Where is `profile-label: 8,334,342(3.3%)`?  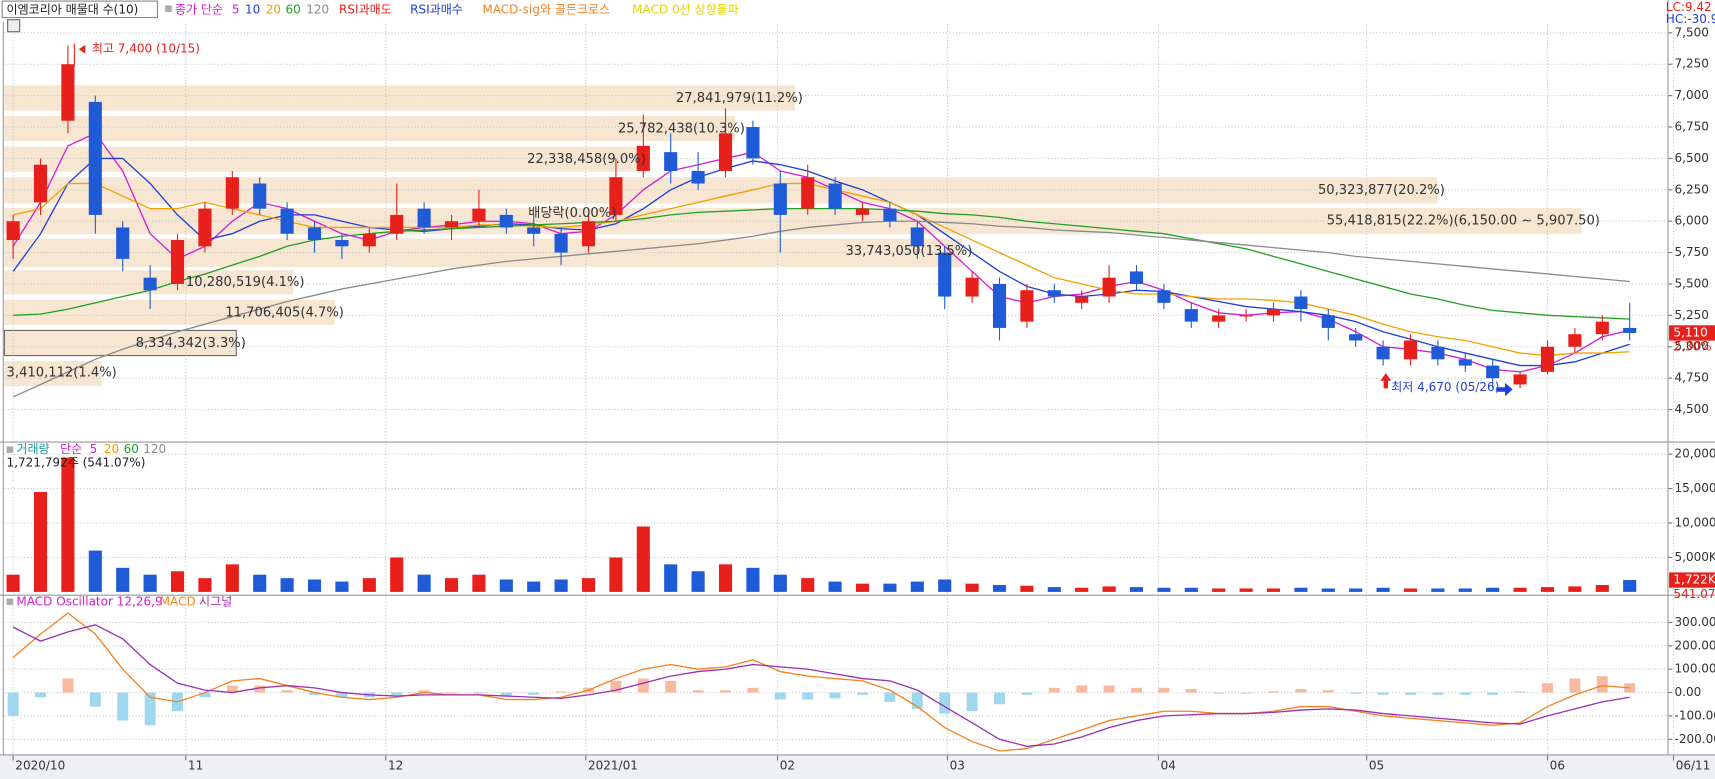 profile-label: 8,334,342(3.3%) is located at coordinates (191, 343).